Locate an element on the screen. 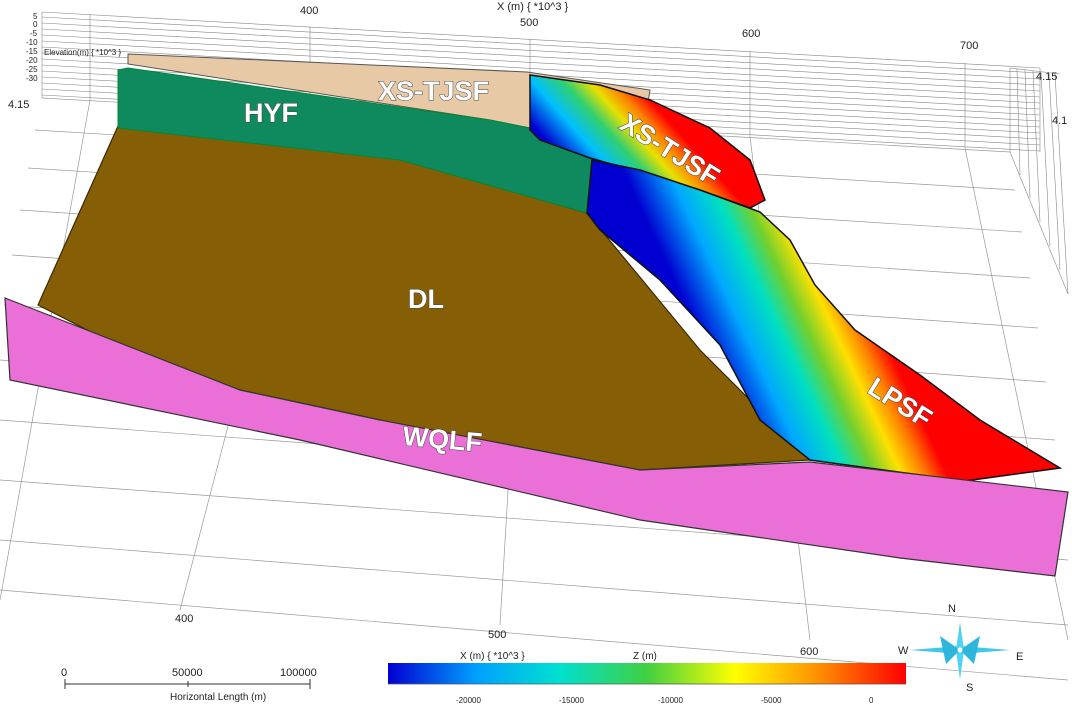 The width and height of the screenshot is (1072, 708). compass-south: S is located at coordinates (969, 688).